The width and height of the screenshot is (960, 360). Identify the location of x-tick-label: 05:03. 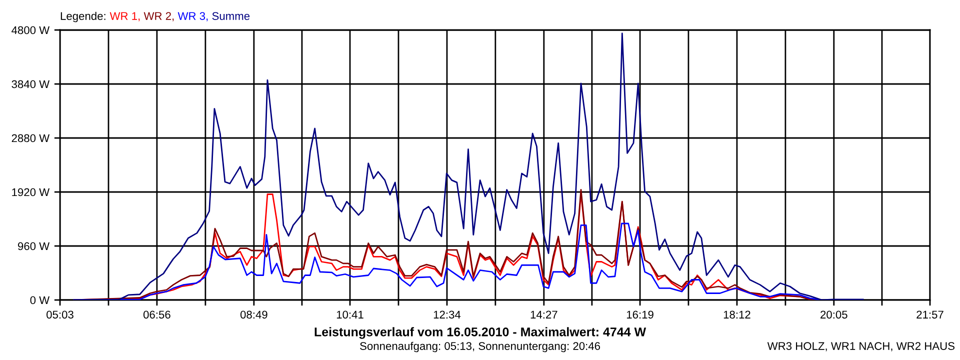
(60, 314).